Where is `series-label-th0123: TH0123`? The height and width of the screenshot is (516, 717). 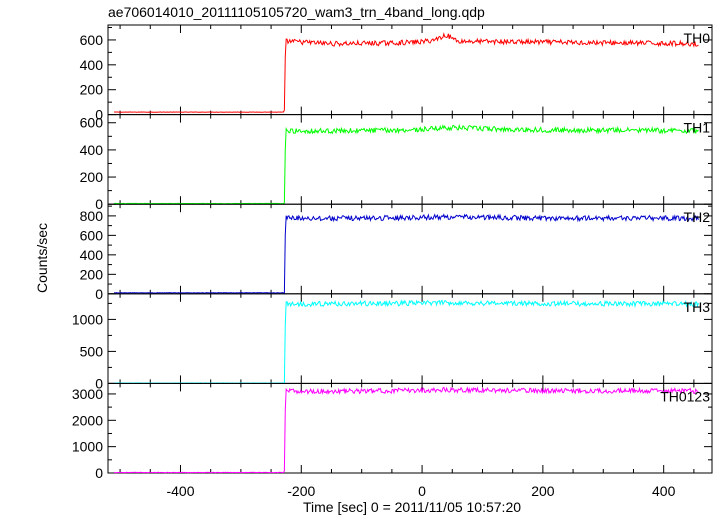 series-label-th0123: TH0123 is located at coordinates (685, 396).